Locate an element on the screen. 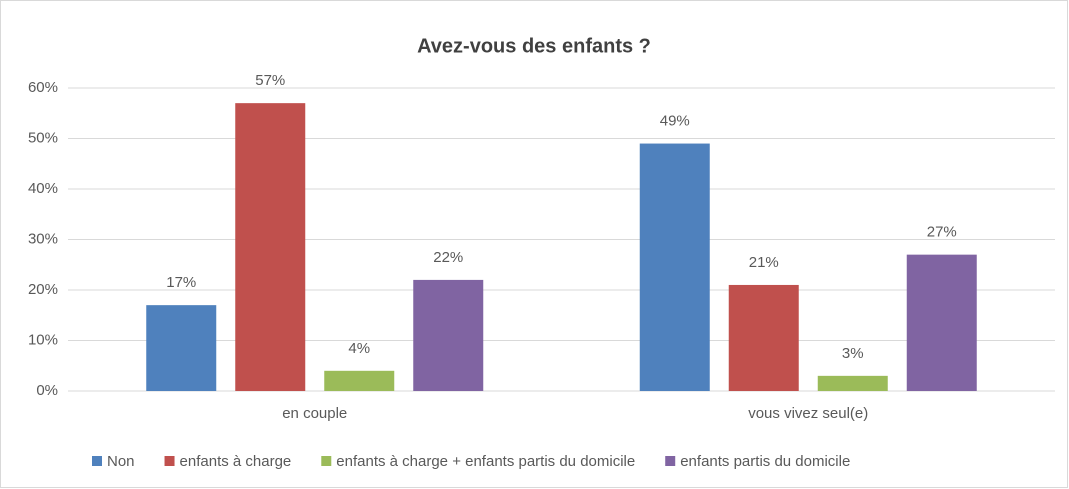 Image resolution: width=1069 pixels, height=489 pixels. legend-label: Non is located at coordinates (121, 461).